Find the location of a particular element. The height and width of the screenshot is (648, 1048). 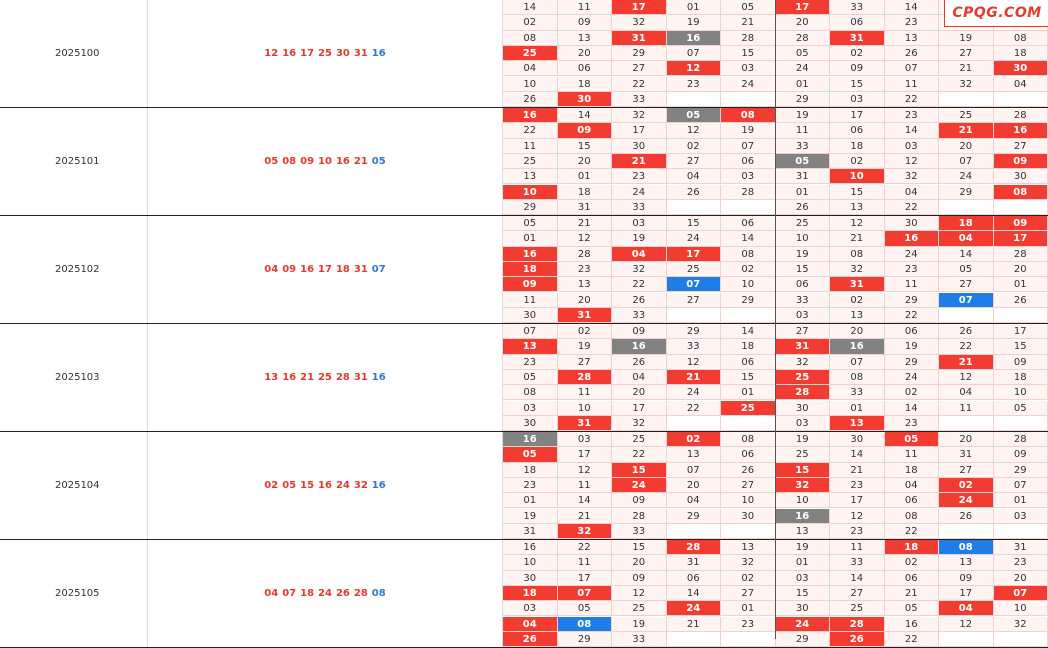

red-ball: 05 is located at coordinates (289, 485).